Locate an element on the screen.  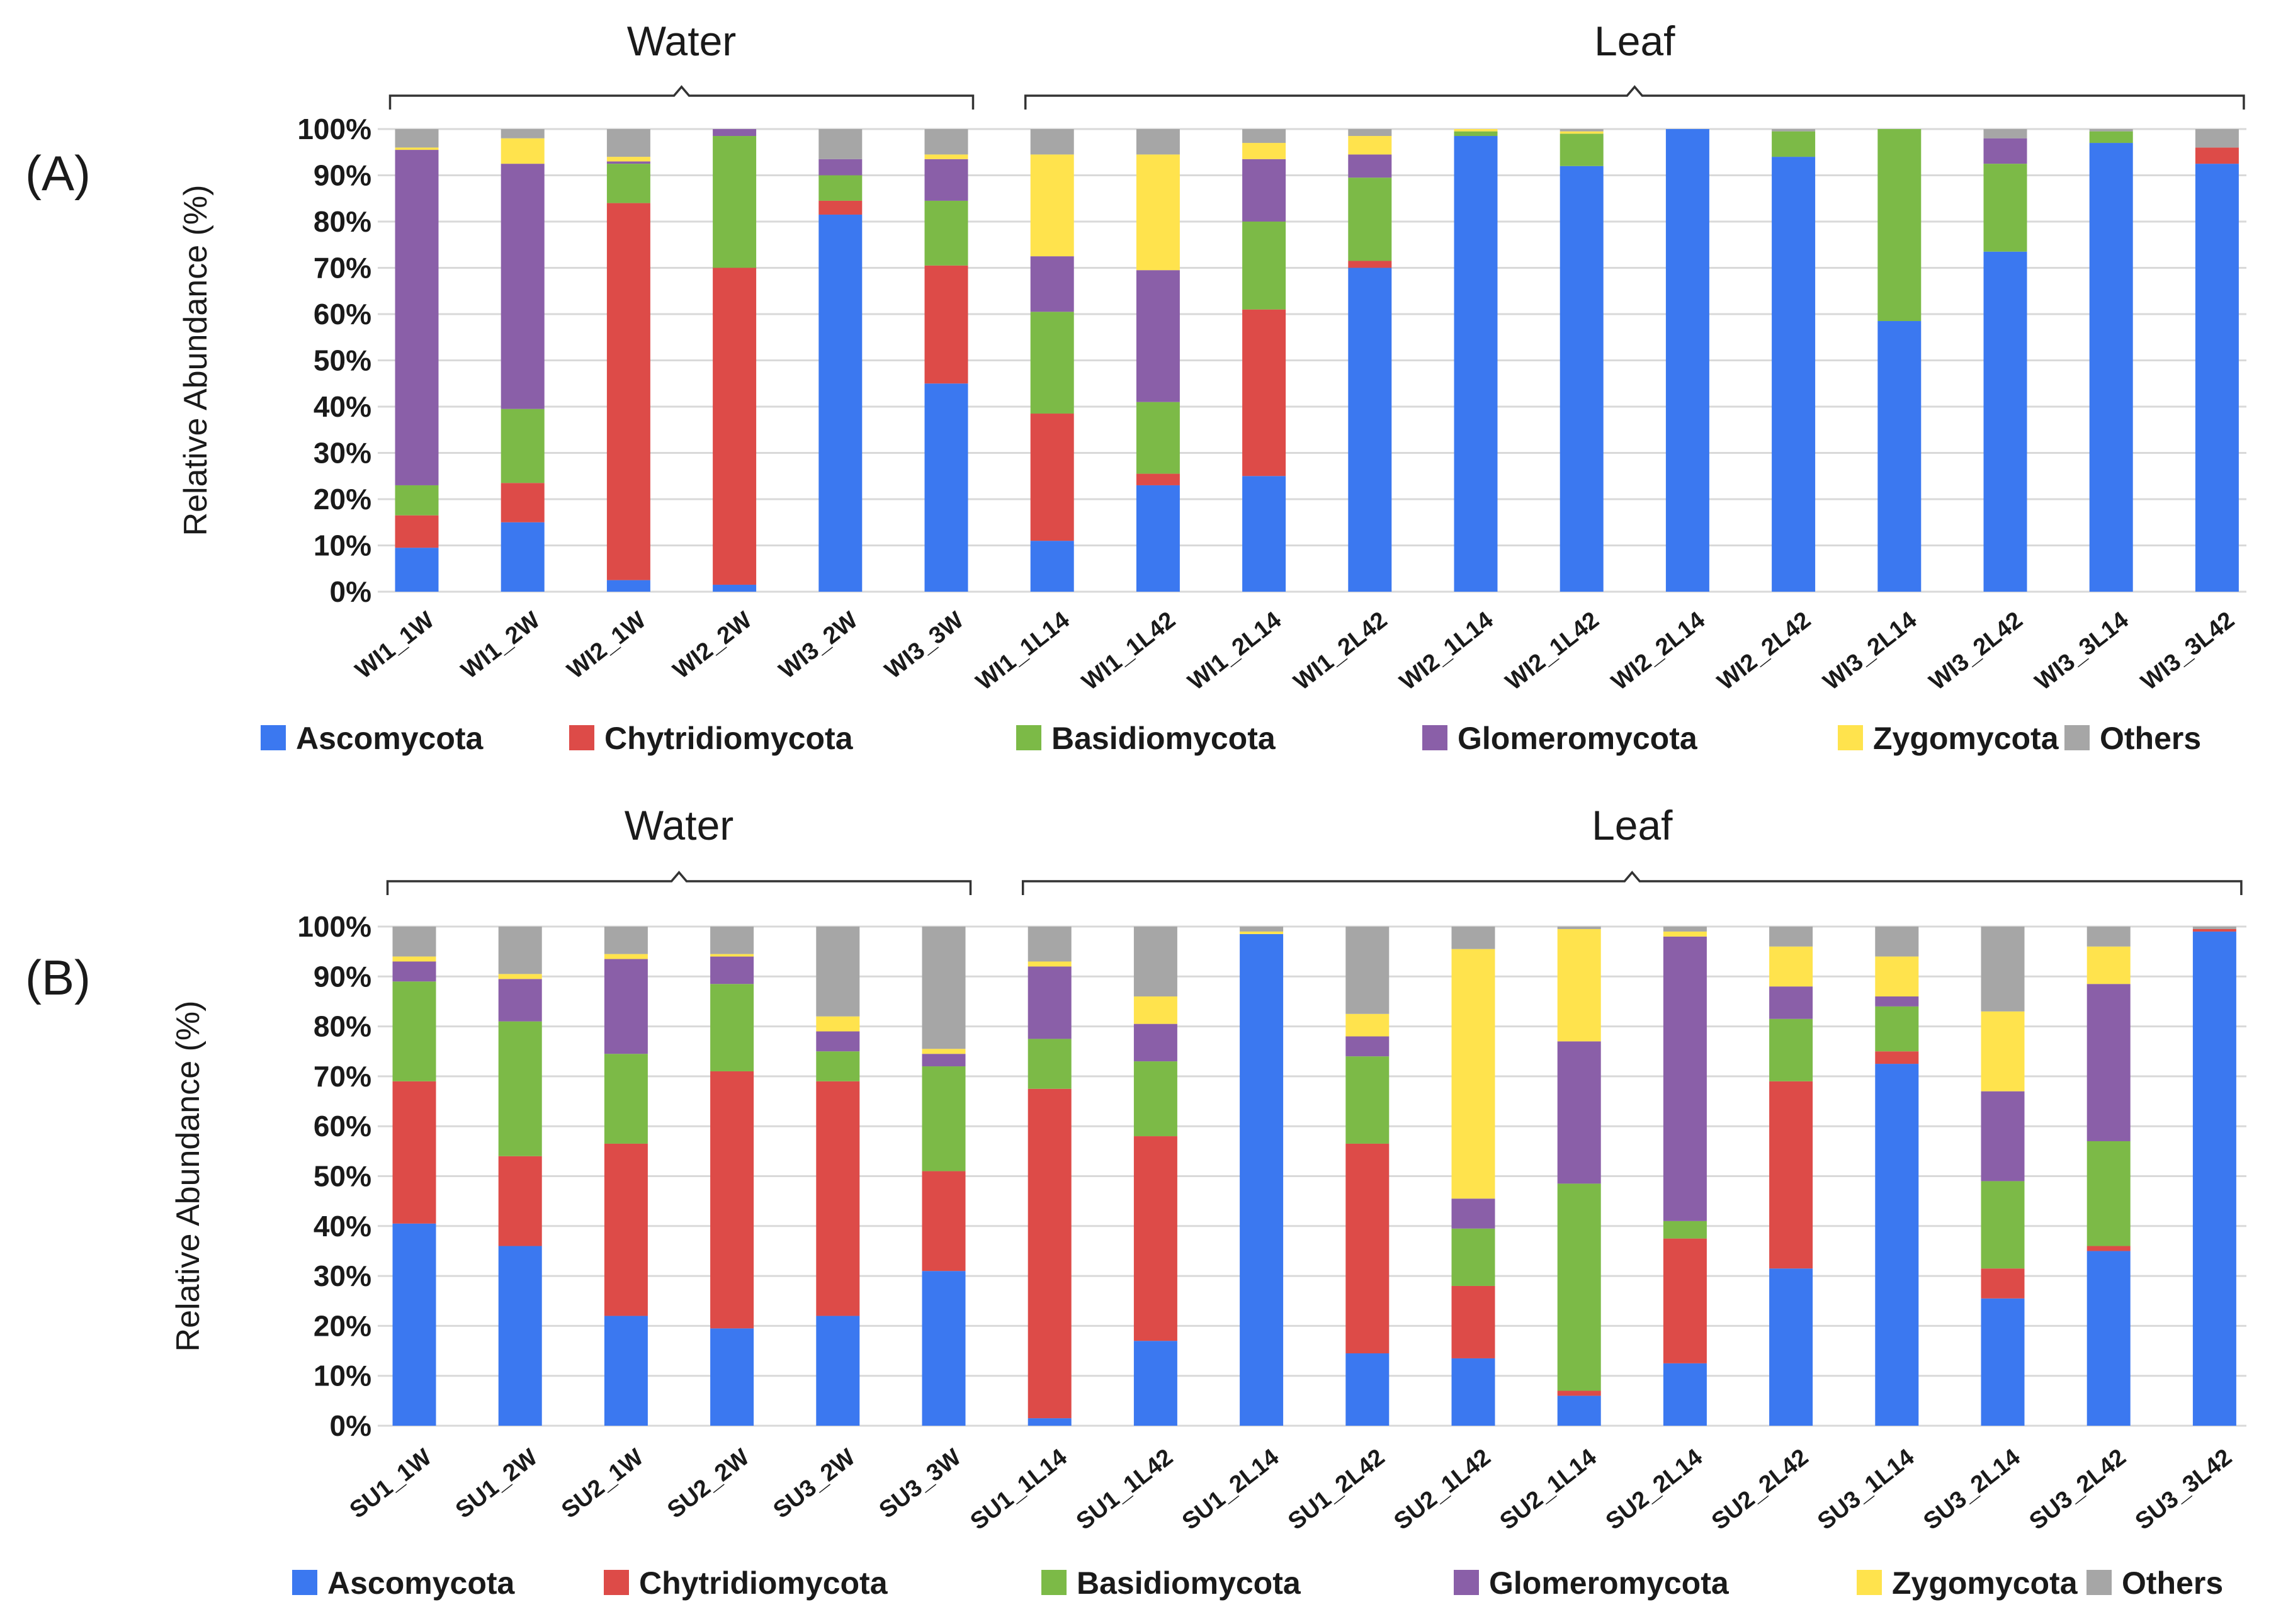
y-tick-label: 50% is located at coordinates (343, 360).